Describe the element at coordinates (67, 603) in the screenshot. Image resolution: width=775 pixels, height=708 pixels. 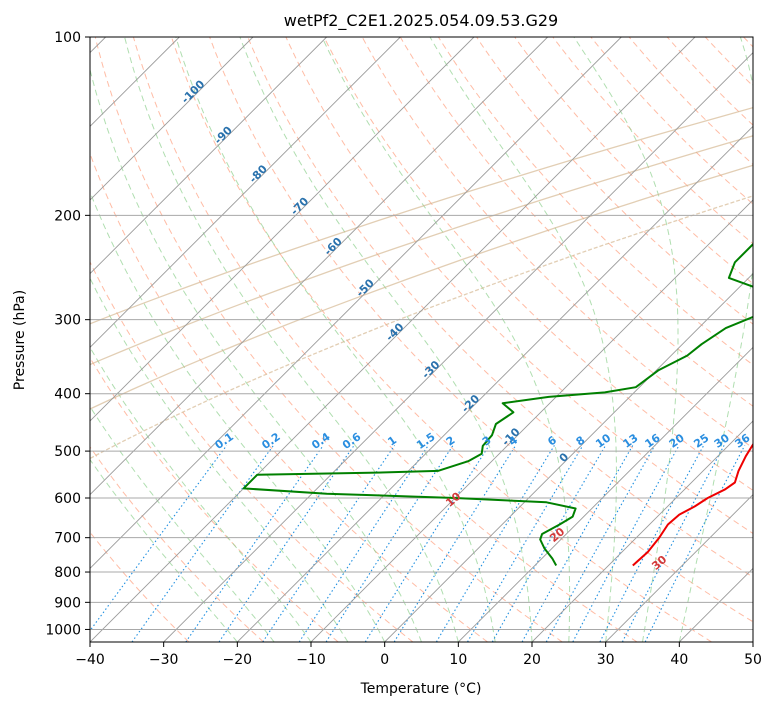
I see `y-tick-label: 900` at that location.